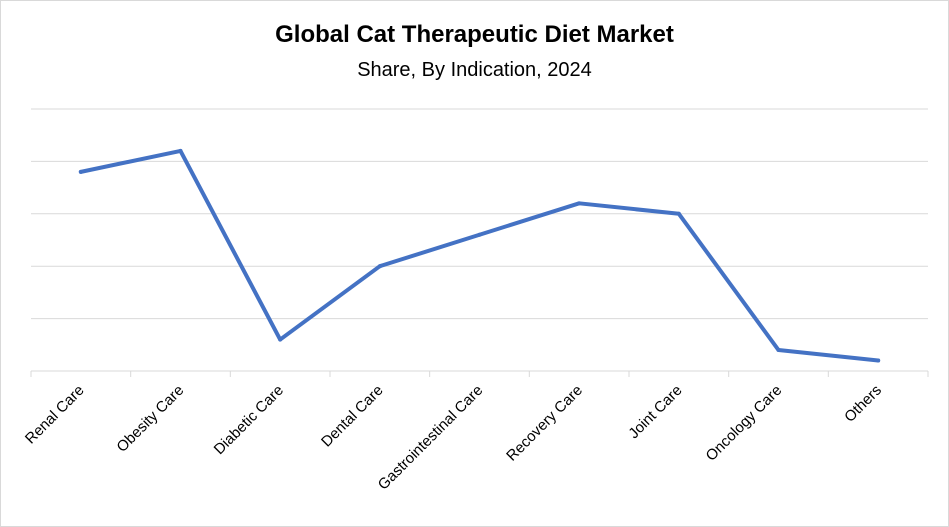  What do you see at coordinates (744, 423) in the screenshot?
I see `x-tick-label: Oncology Care` at bounding box center [744, 423].